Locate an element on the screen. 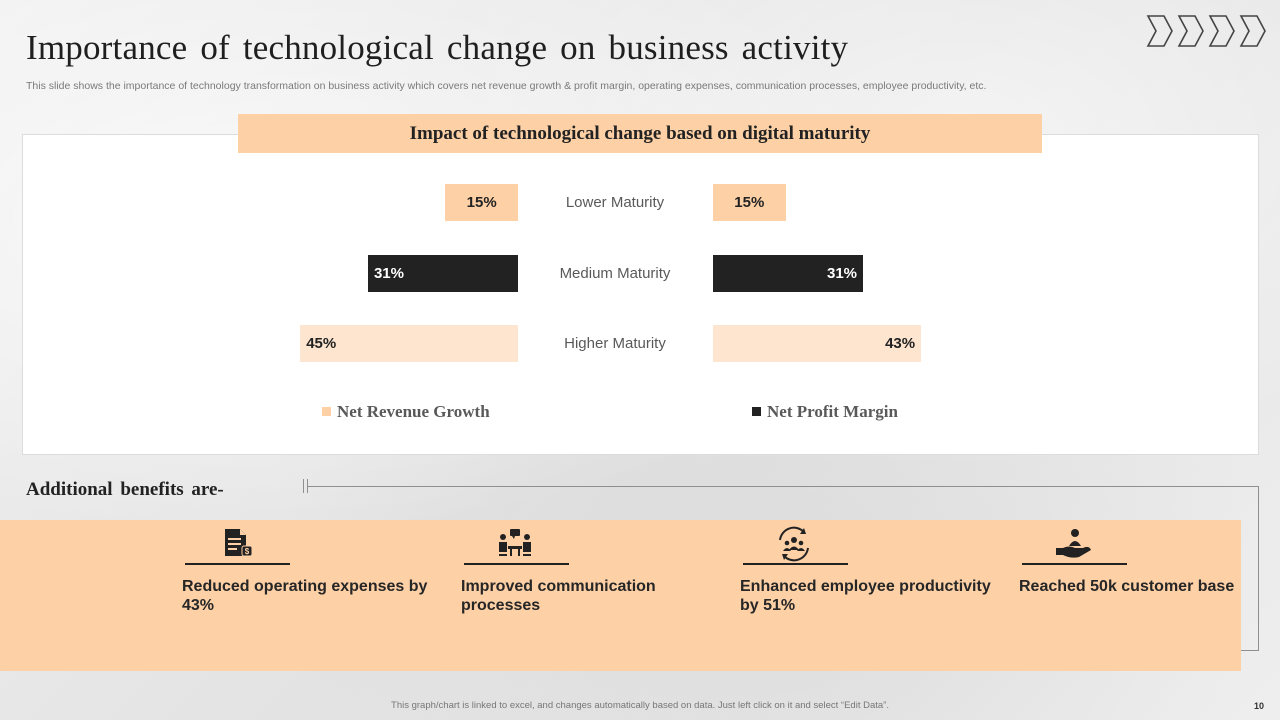  legend-swatch-revenue is located at coordinates (326, 411).